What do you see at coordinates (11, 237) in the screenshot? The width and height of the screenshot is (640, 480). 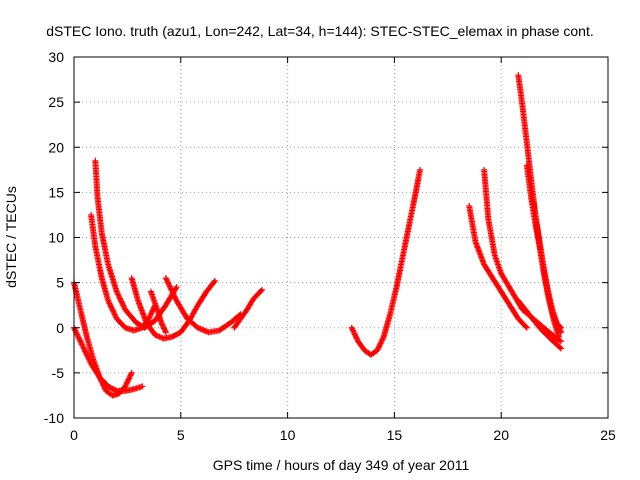 I see `y-axis-label: dSTEC / TECUs` at bounding box center [11, 237].